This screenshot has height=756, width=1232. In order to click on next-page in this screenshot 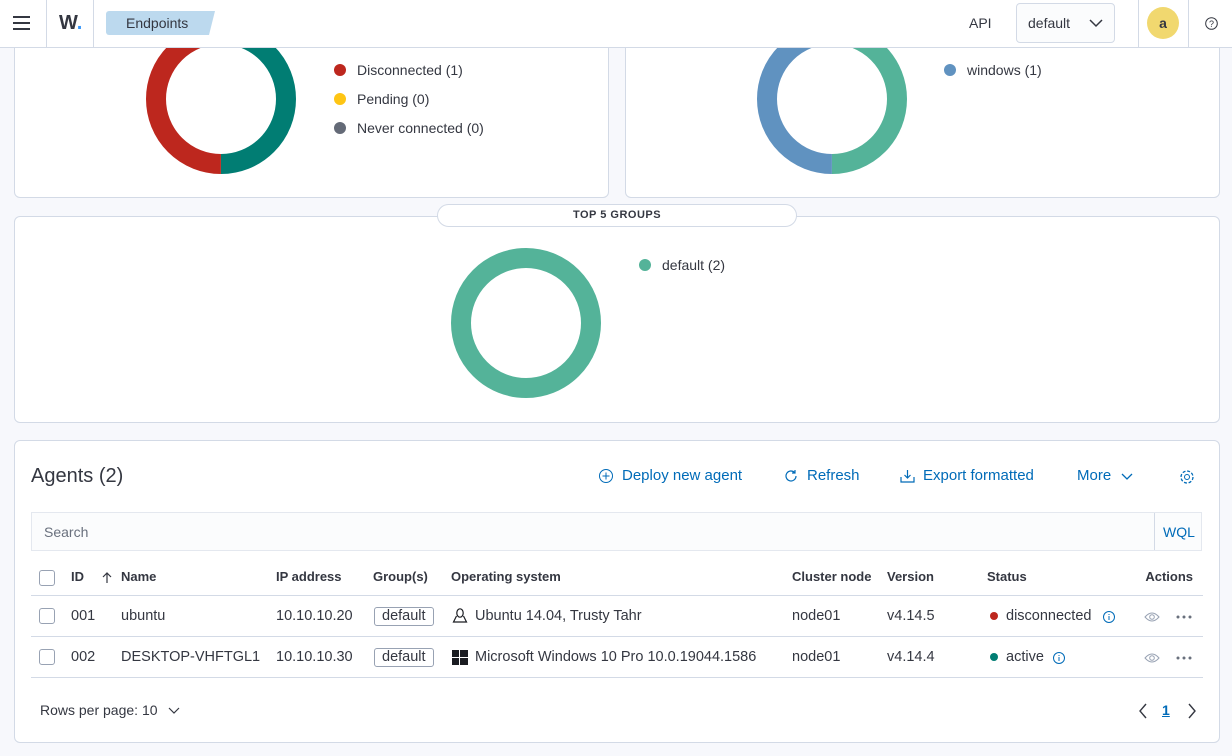, I will do `click(1194, 711)`.